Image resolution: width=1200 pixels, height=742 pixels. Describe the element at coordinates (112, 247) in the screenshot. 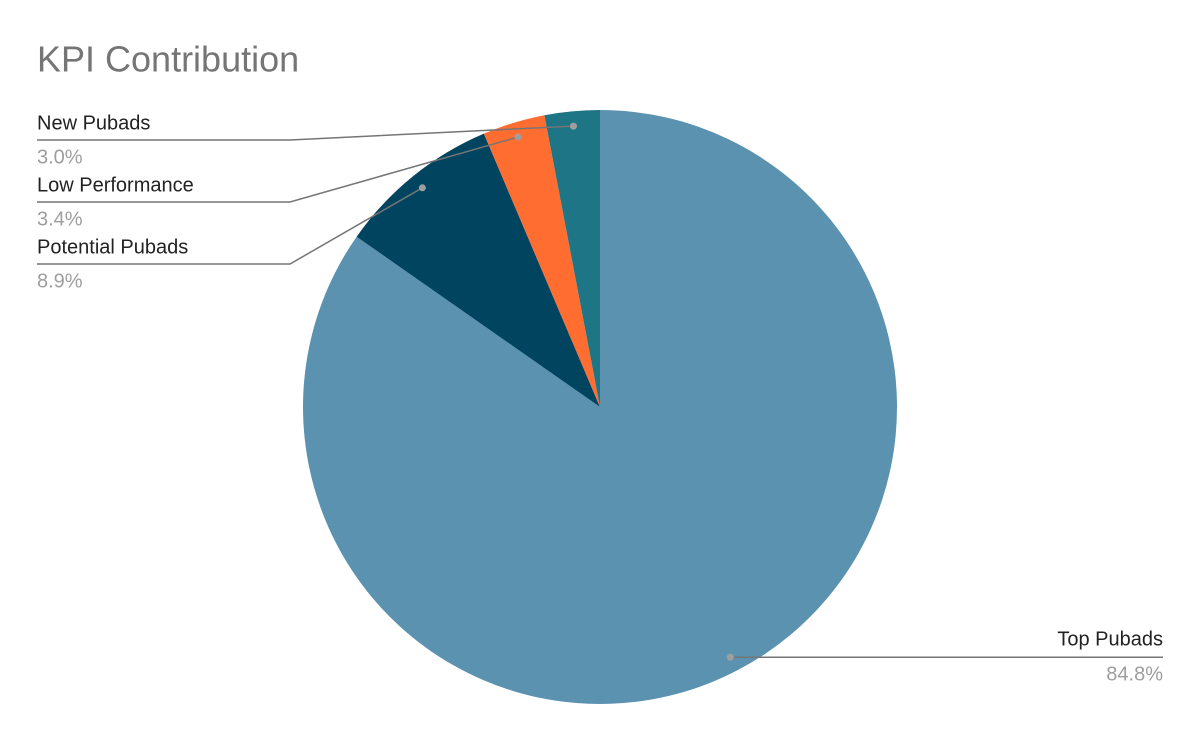

I see `slice-label: Potential Pubads` at that location.